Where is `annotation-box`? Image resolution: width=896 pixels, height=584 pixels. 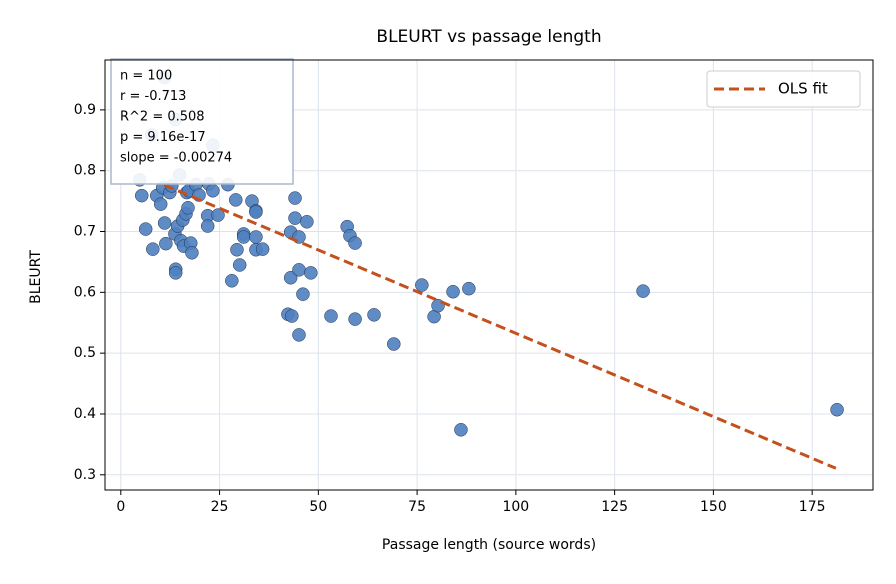 annotation-box is located at coordinates (202, 121).